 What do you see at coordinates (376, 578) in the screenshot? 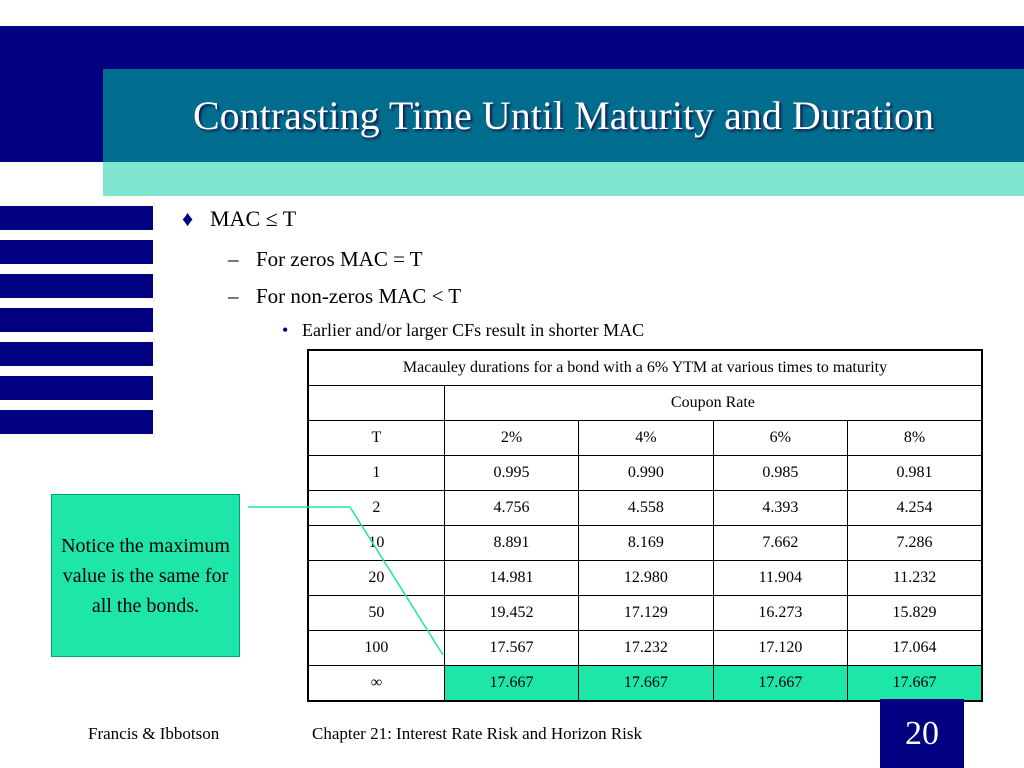
I see `maturity-cell: 20` at bounding box center [376, 578].